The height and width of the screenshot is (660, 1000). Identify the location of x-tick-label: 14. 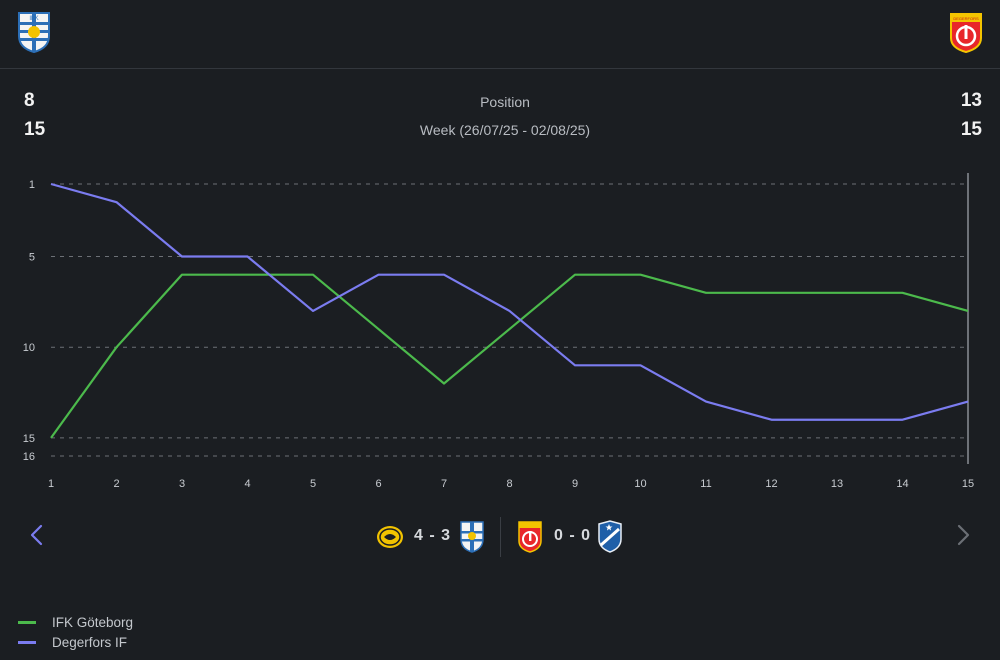
(902, 484).